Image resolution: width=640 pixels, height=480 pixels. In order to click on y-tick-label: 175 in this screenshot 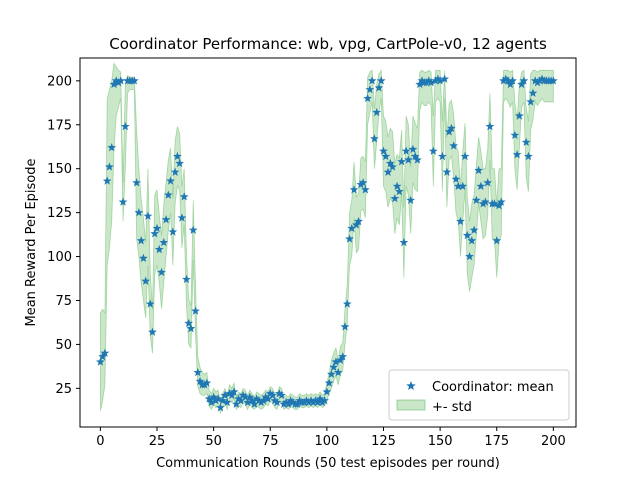, I will do `click(59, 125)`.